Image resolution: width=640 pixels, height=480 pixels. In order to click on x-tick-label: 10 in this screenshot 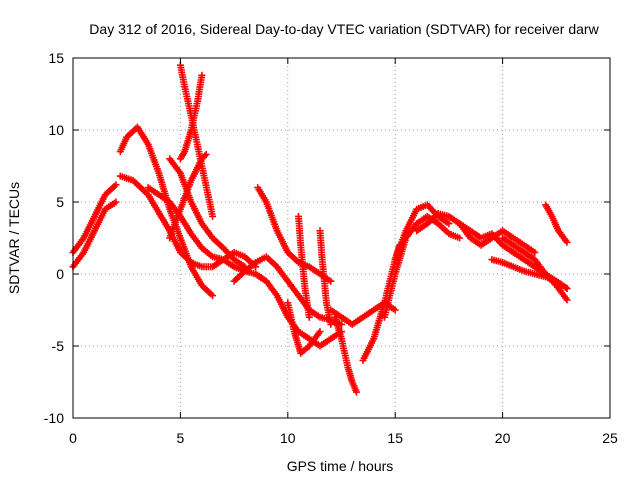, I will do `click(288, 438)`.